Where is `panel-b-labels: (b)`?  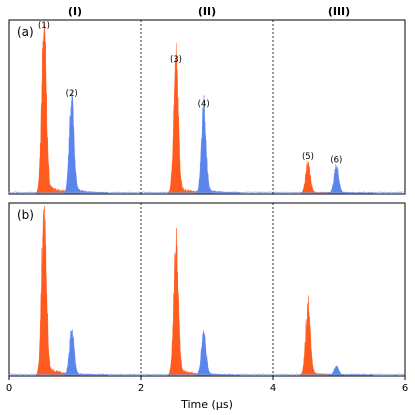 panel-b-labels: (b) is located at coordinates (25, 215).